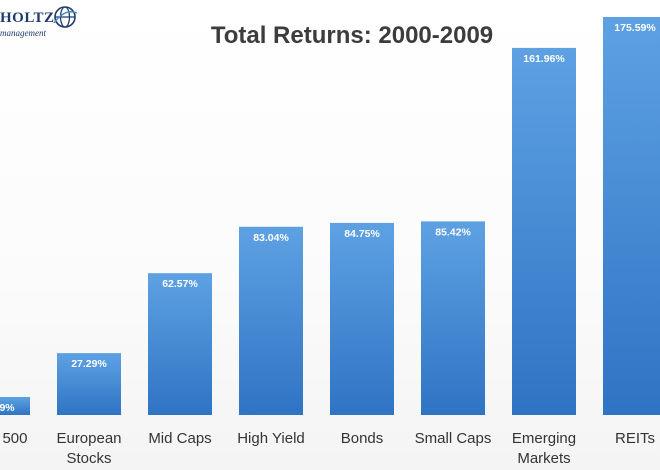 Image resolution: width=660 pixels, height=470 pixels. What do you see at coordinates (362, 438) in the screenshot?
I see `category-label: Bonds` at bounding box center [362, 438].